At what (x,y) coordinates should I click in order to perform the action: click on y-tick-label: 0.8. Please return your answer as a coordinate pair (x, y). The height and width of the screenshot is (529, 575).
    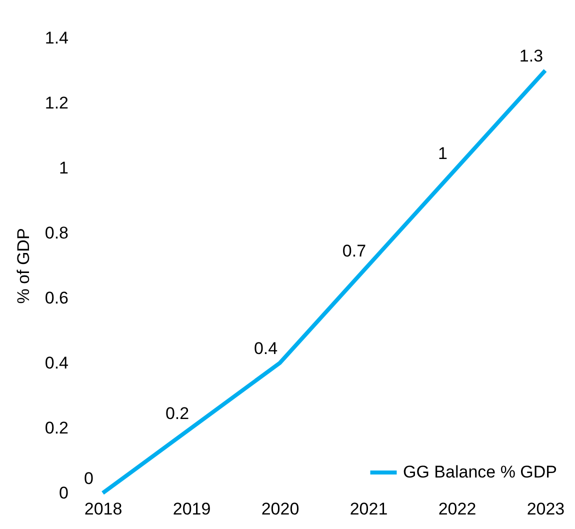
    Looking at the image, I should click on (56, 233).